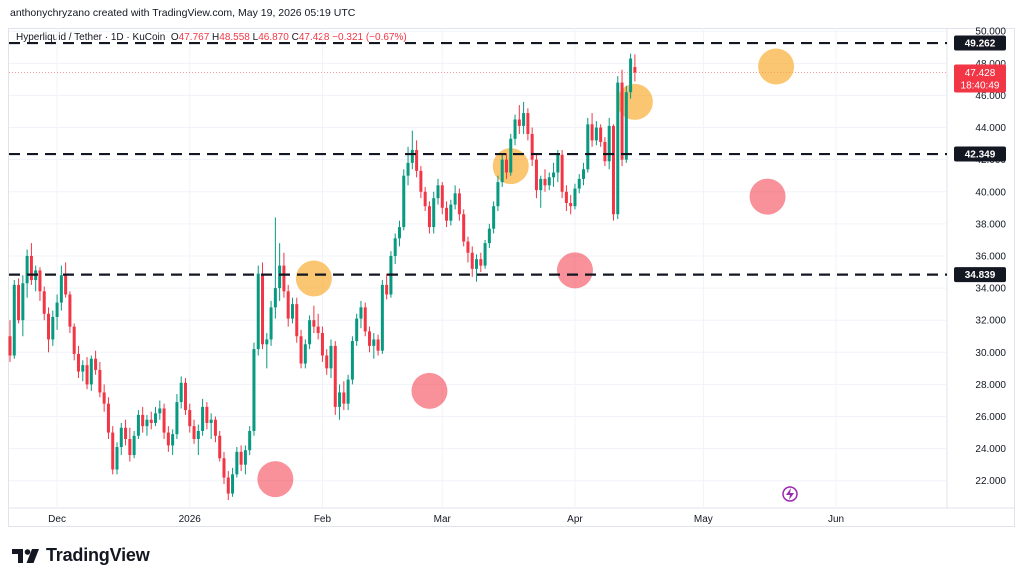  I want to click on high-label: H, so click(216, 37).